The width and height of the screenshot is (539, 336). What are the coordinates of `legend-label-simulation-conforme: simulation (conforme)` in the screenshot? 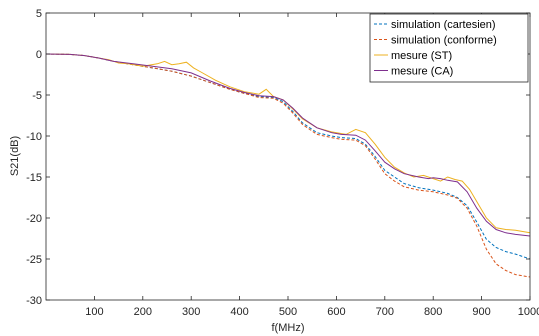 It's located at (444, 41).